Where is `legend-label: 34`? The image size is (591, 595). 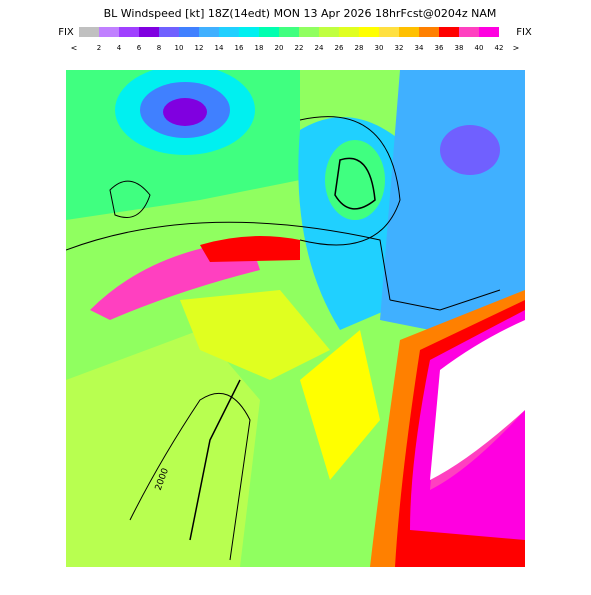 legend-label: 34 is located at coordinates (419, 48).